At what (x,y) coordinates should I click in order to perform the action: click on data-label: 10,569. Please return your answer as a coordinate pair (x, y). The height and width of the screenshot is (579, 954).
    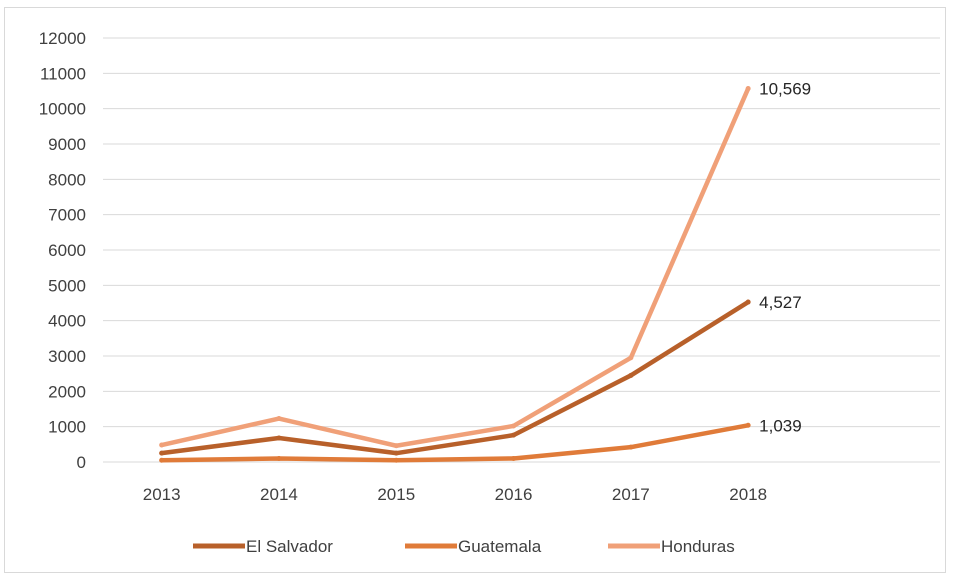
    Looking at the image, I should click on (785, 89).